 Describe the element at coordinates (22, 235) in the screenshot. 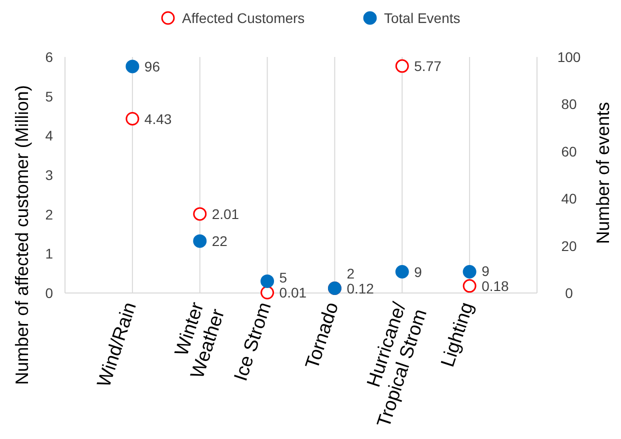

I see `y-axis-title: Number of affected customer (Million)` at that location.